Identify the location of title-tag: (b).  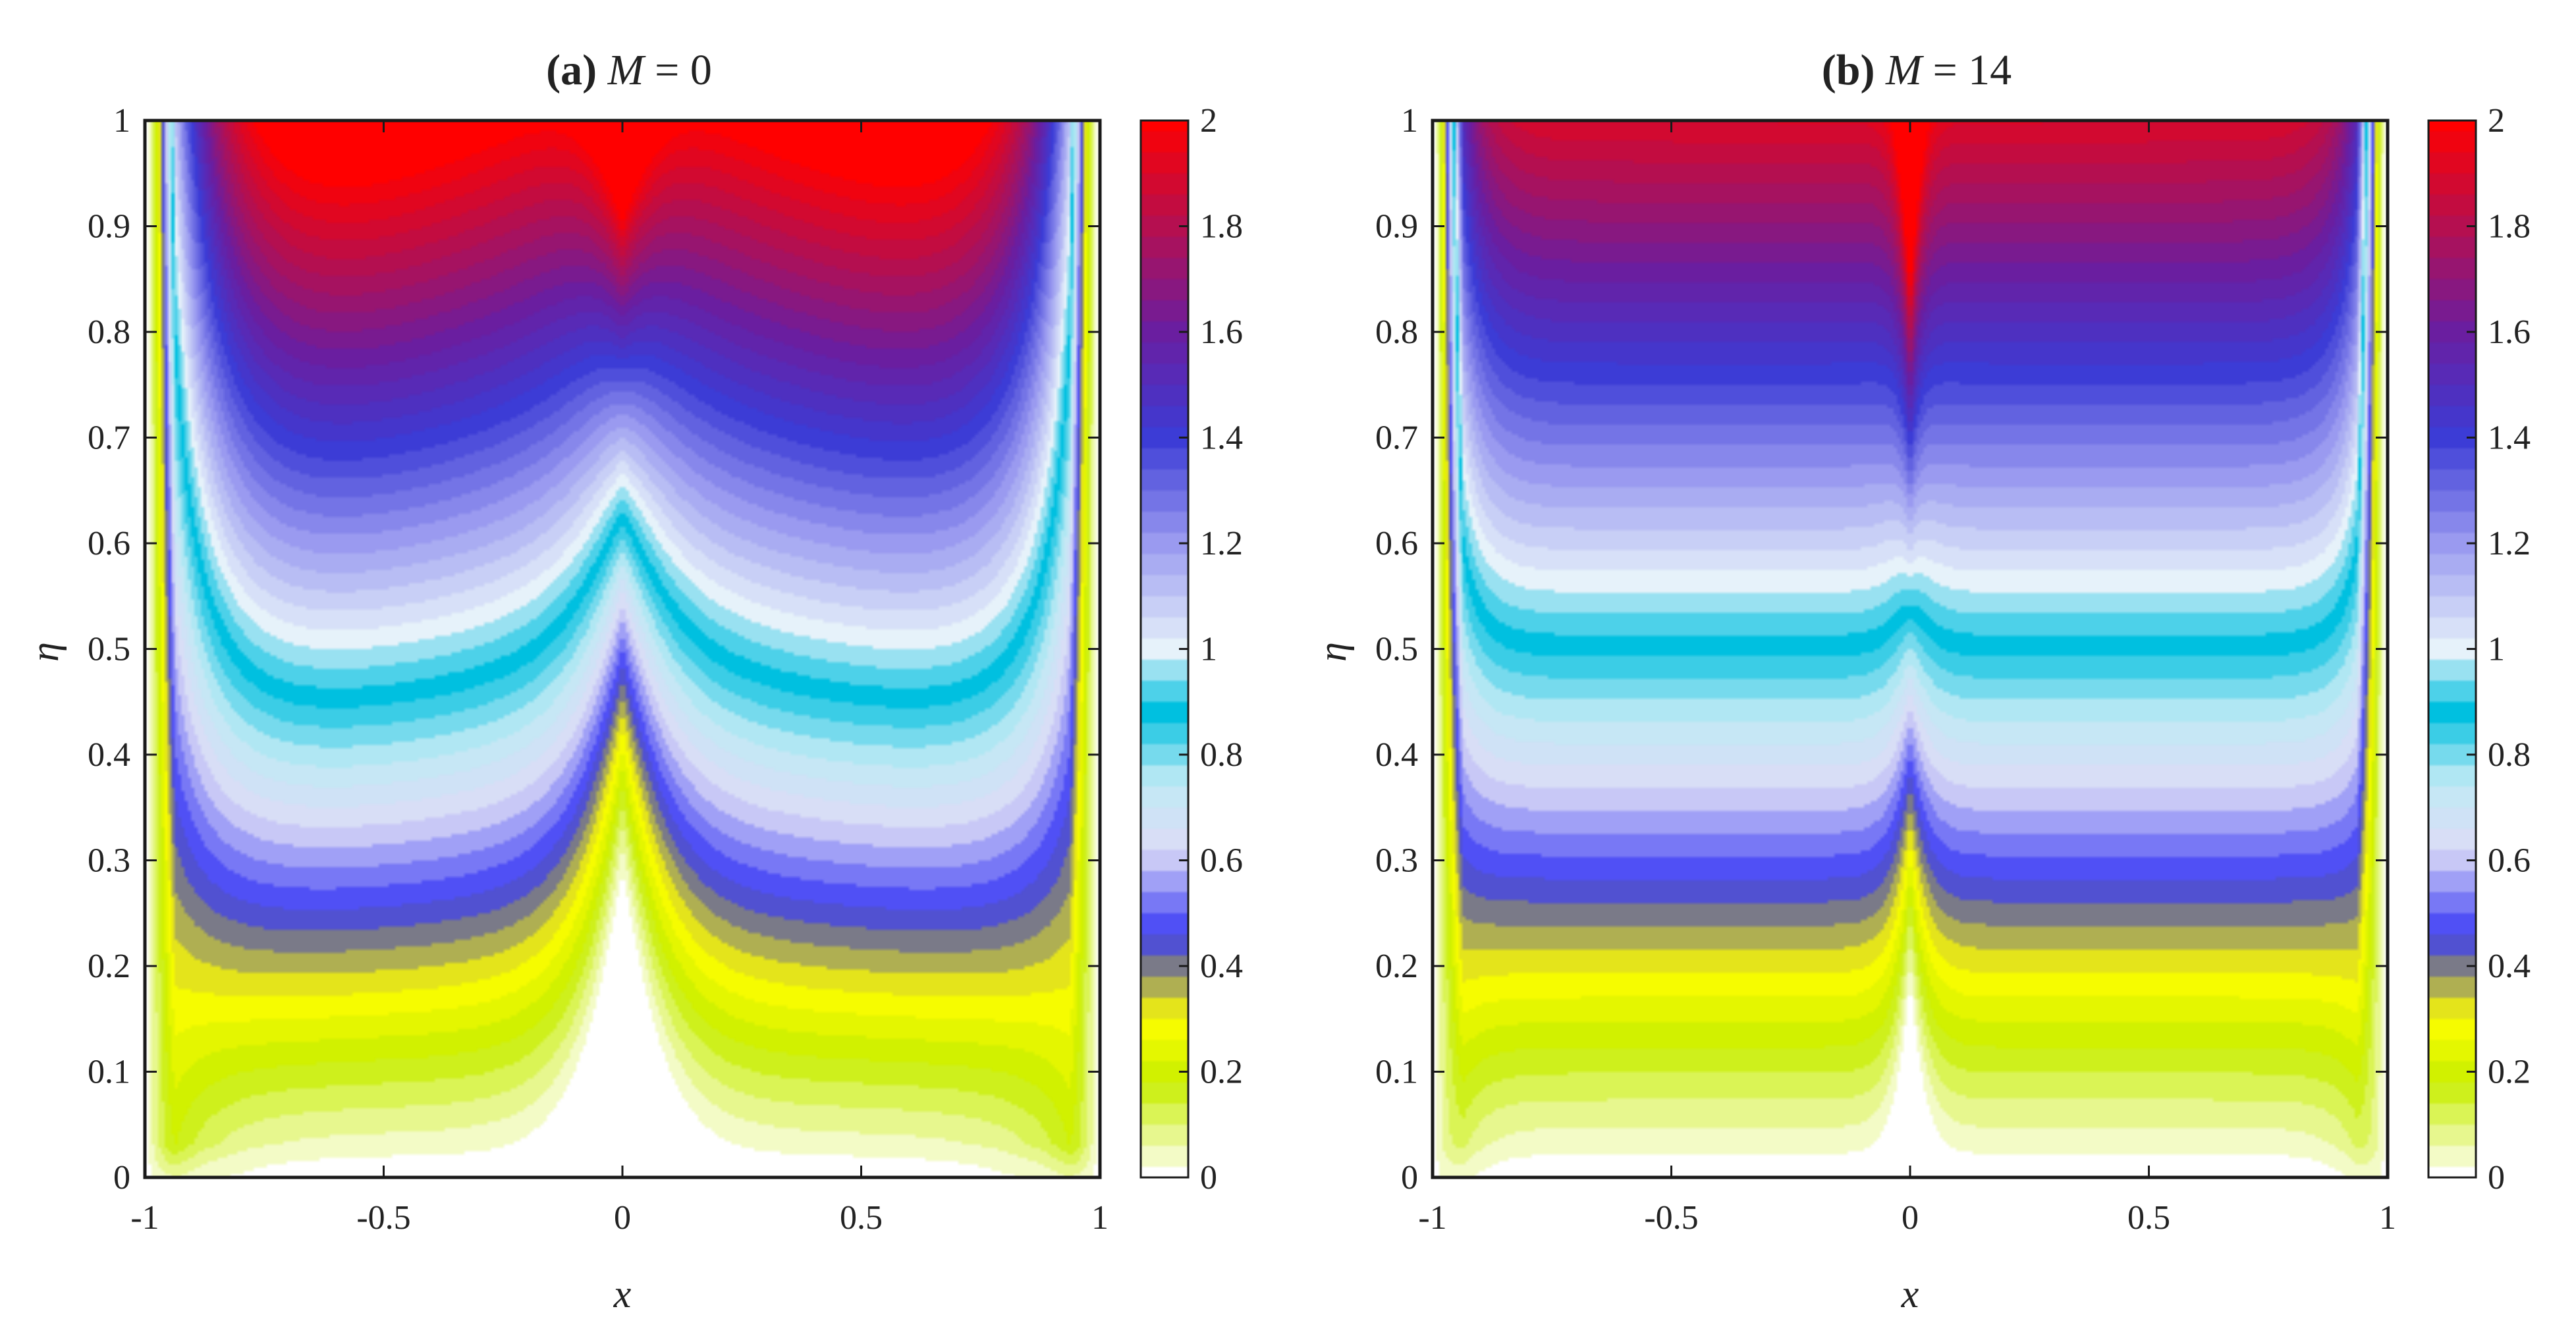
(1848, 70).